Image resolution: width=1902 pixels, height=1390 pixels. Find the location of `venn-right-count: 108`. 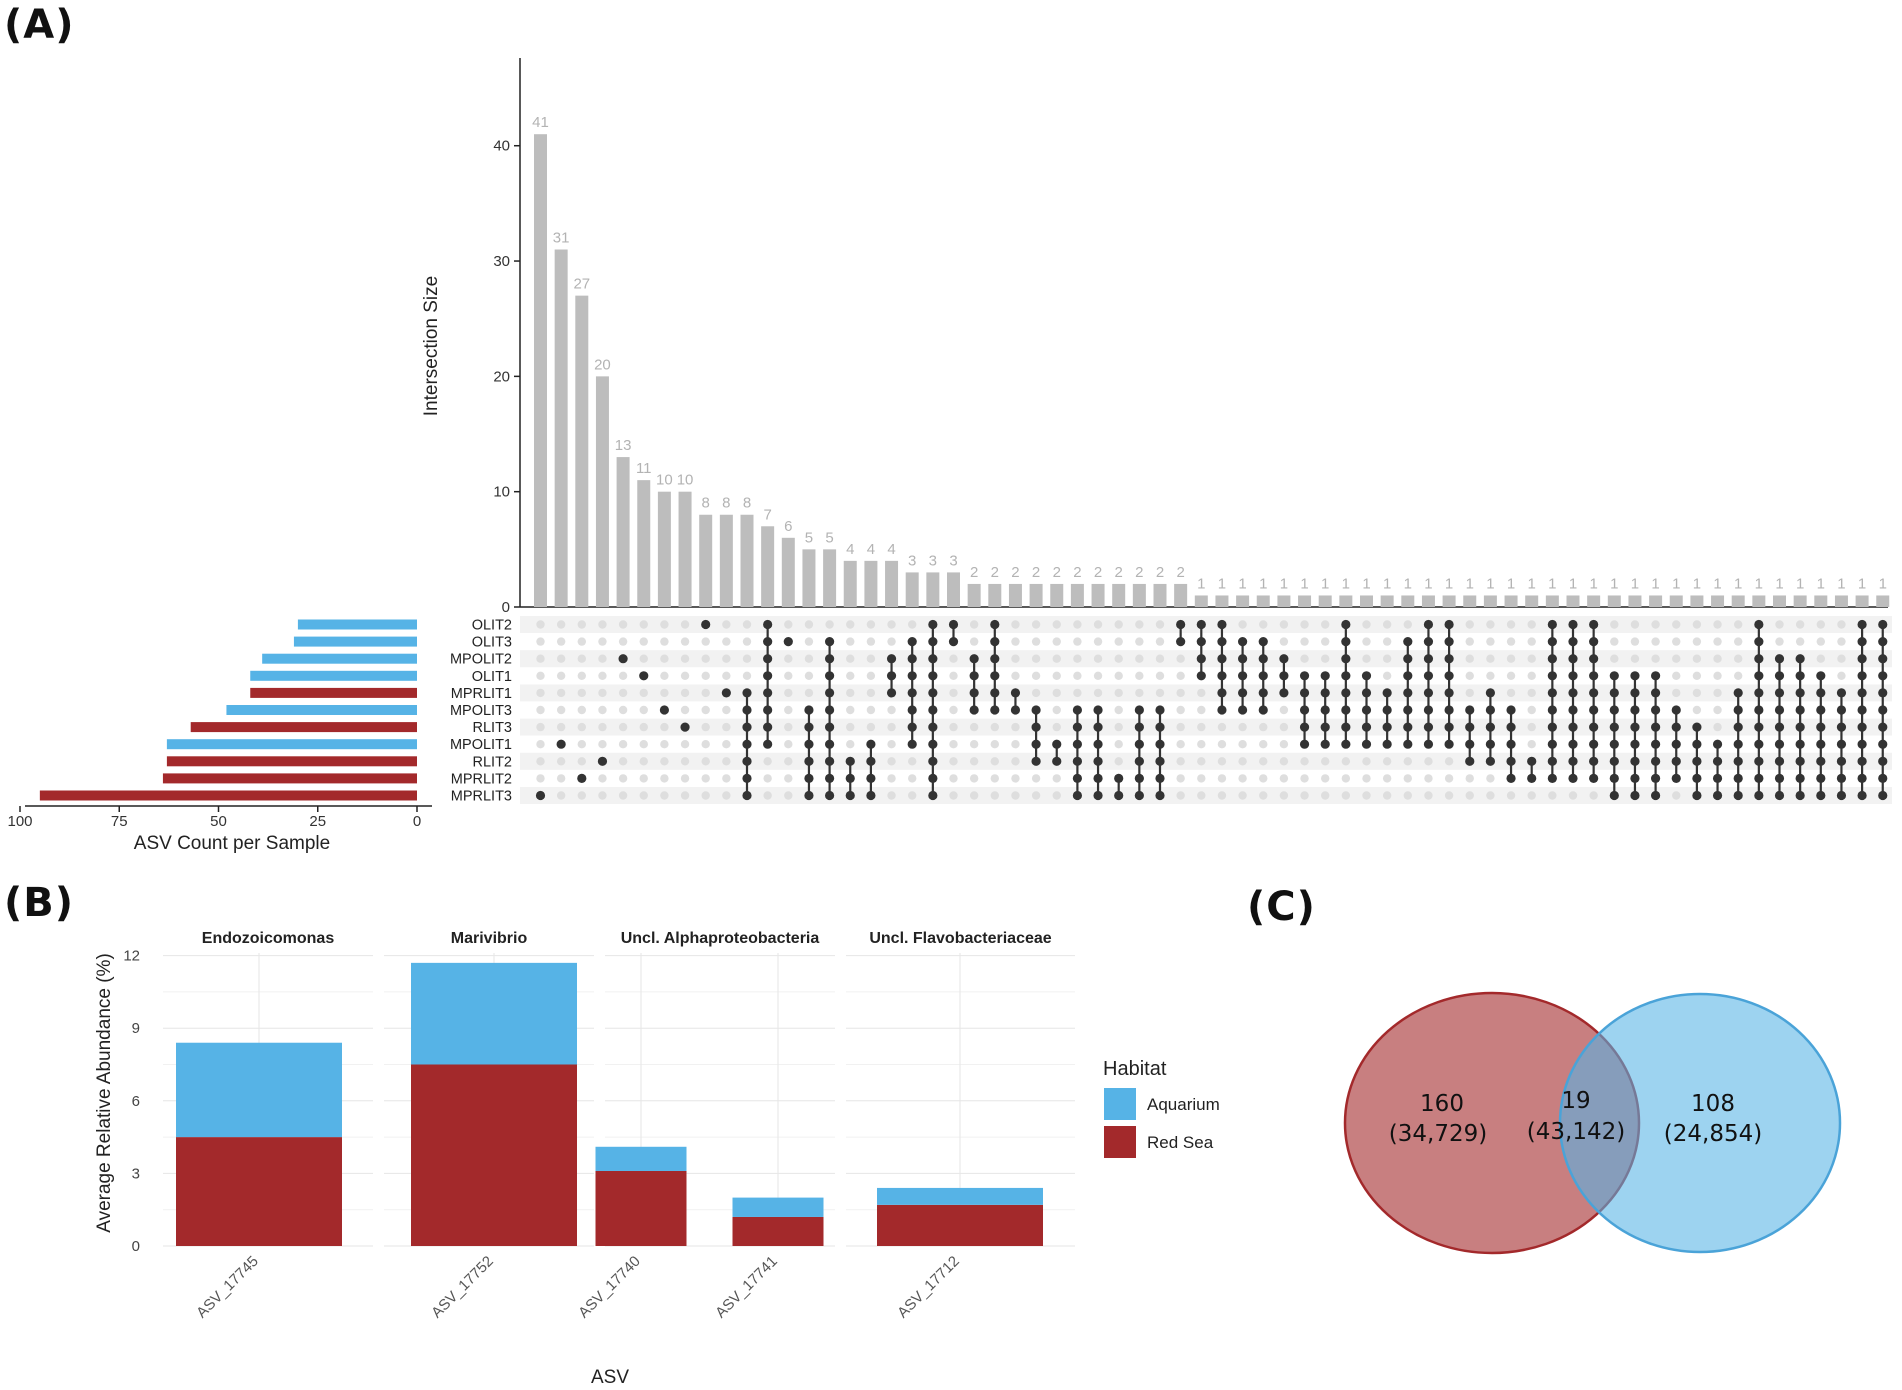

venn-right-count: 108 is located at coordinates (1713, 1104).